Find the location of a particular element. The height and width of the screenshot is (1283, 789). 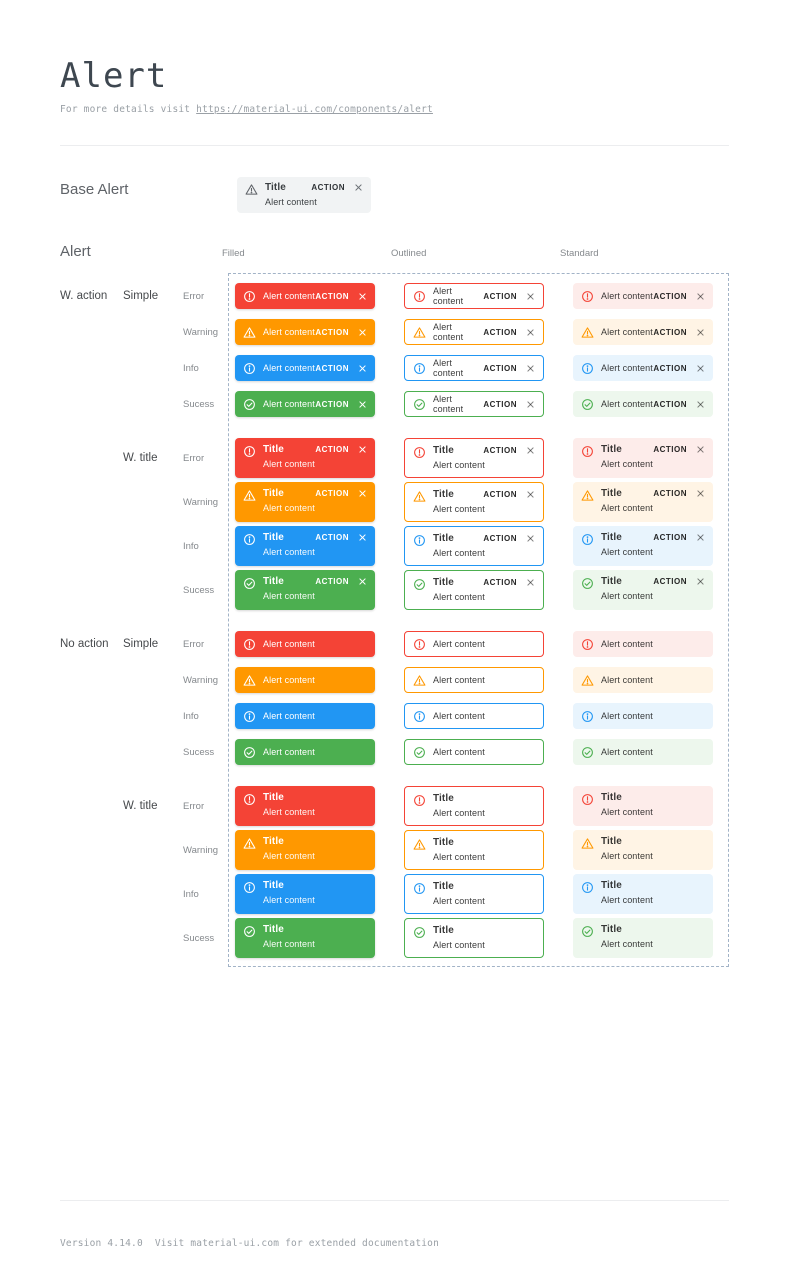

alert-body: Title ACTION Alert content is located at coordinates (315, 500).